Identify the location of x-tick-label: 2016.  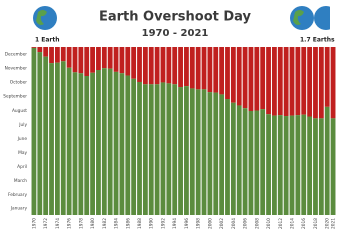
(304, 223).